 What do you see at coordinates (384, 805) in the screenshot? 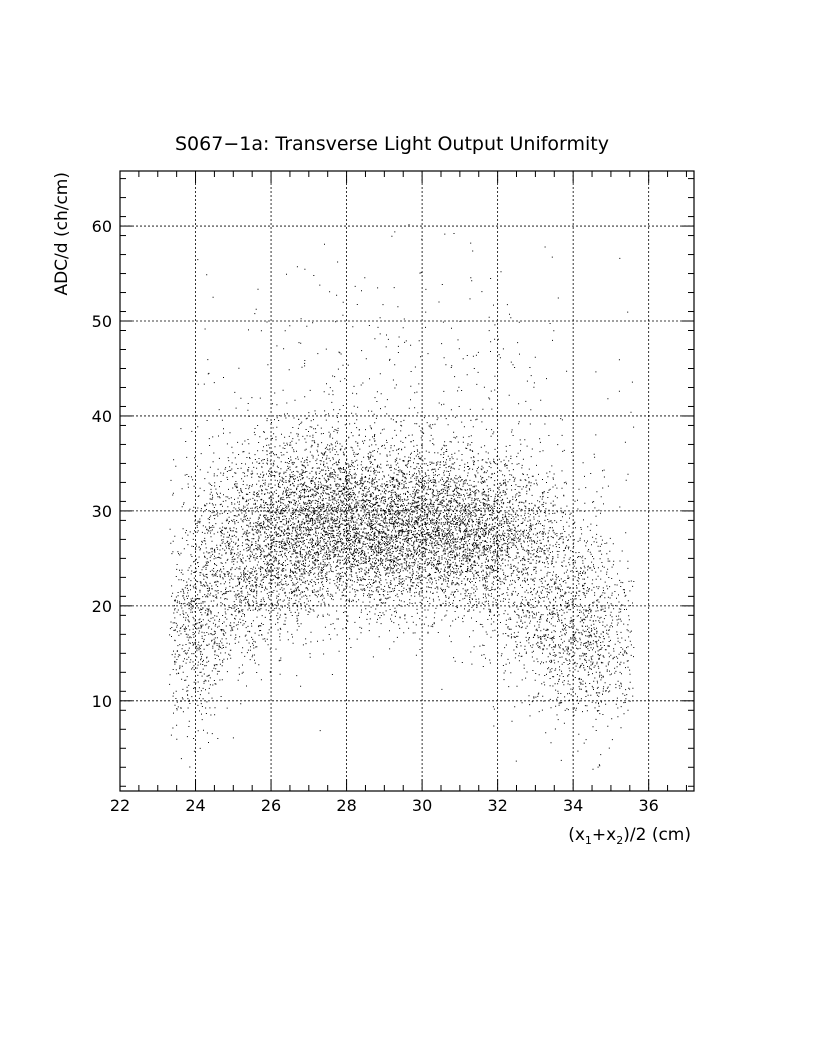
I see `x-tick-labels: 22 24 26 28 30 32 34 36` at bounding box center [384, 805].